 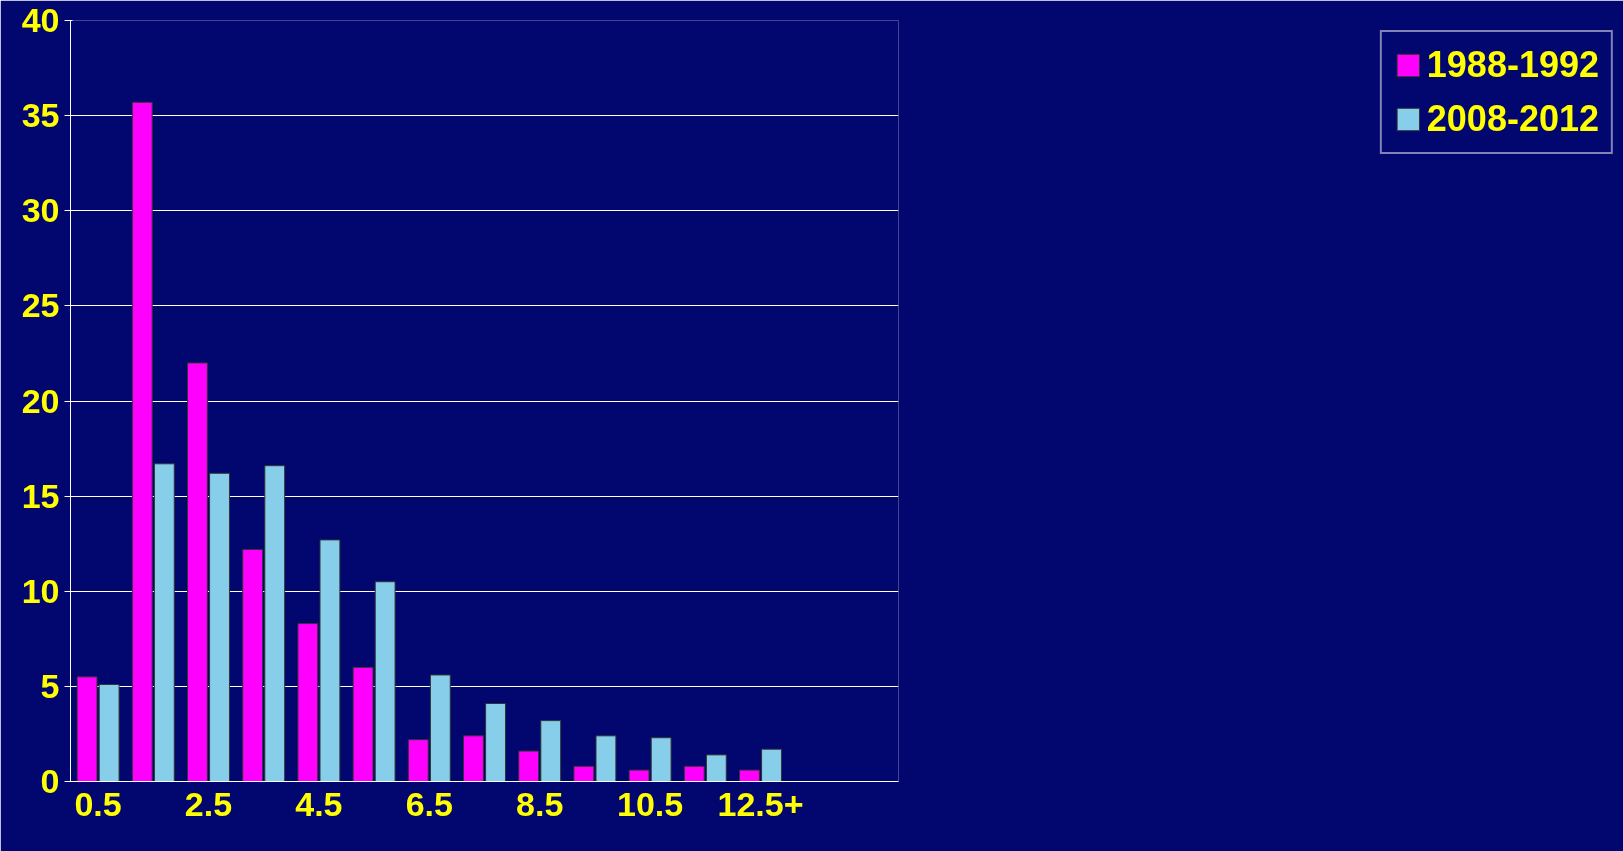 What do you see at coordinates (650, 803) in the screenshot?
I see `x-tick-label: 10.5` at bounding box center [650, 803].